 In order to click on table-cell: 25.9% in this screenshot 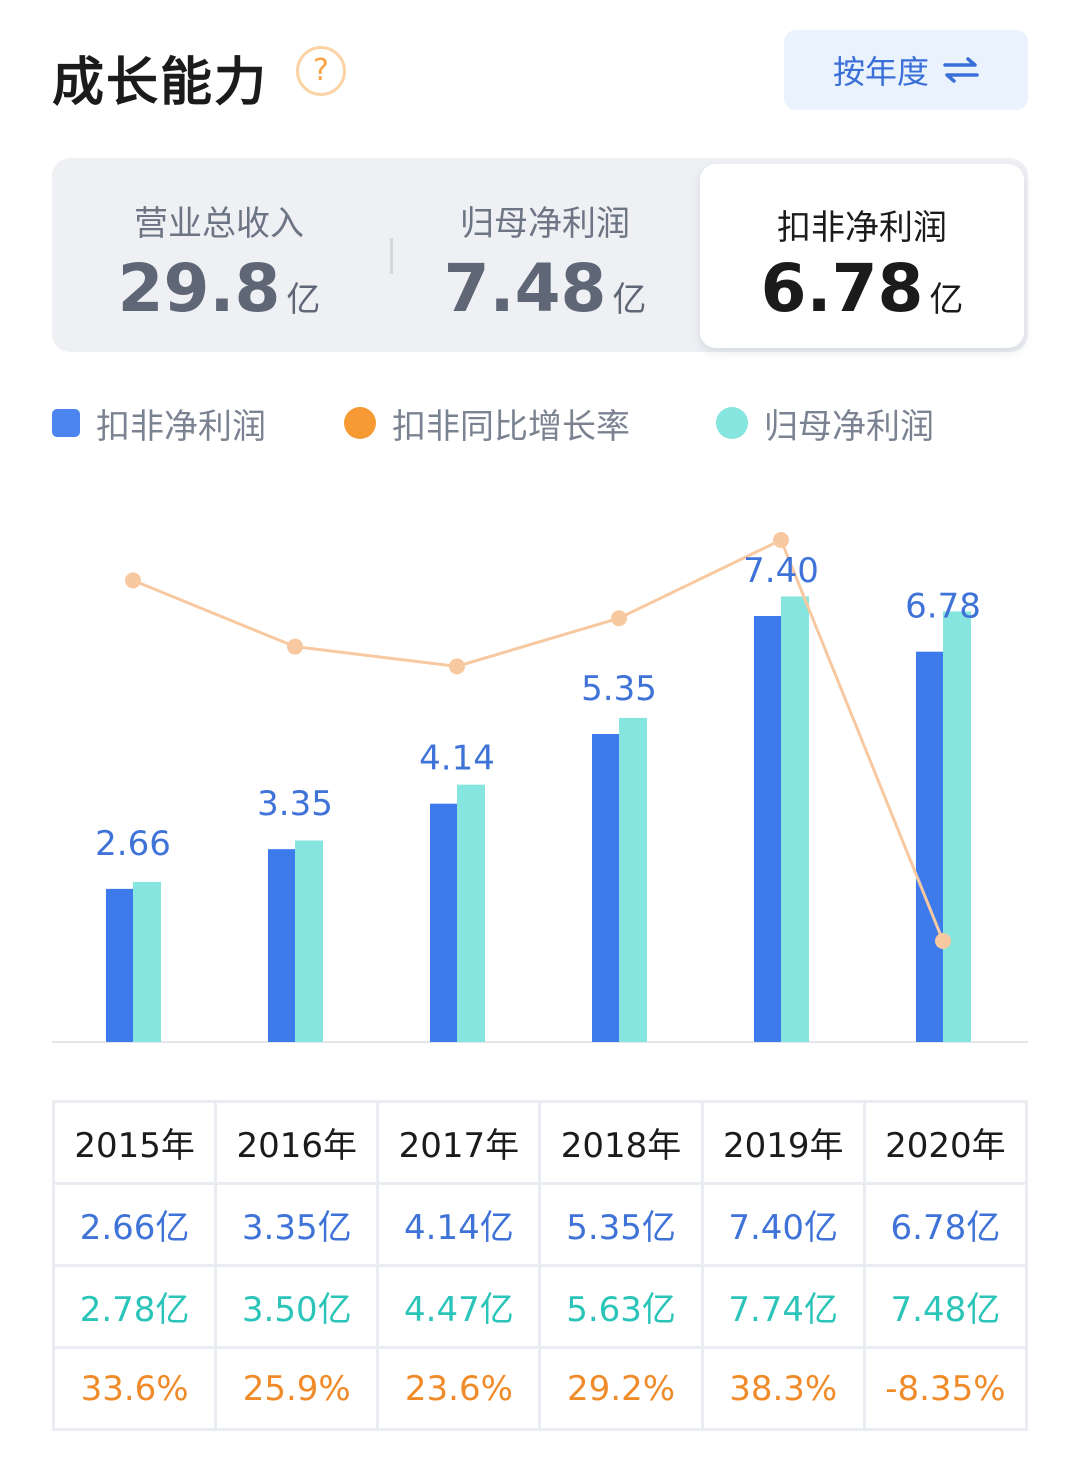, I will do `click(297, 1388)`.